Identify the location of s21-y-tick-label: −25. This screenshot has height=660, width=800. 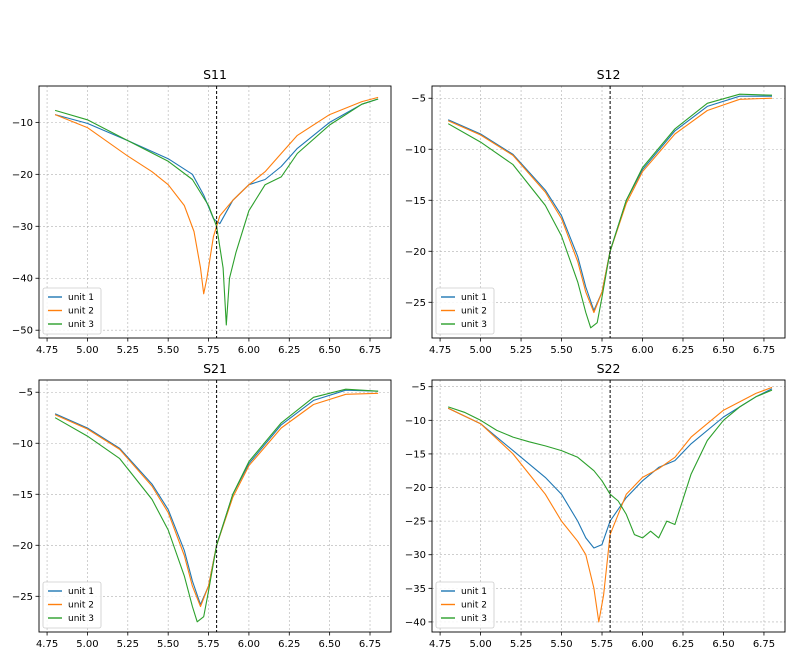
(22, 597).